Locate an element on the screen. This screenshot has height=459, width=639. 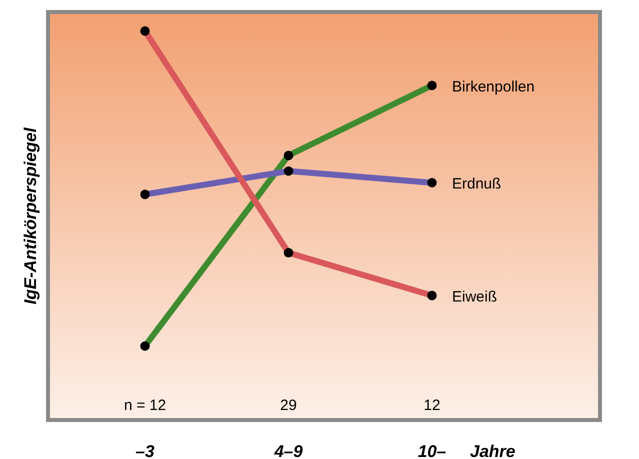
y-axis-title: IgE-Antikörperspiegel is located at coordinates (30, 215).